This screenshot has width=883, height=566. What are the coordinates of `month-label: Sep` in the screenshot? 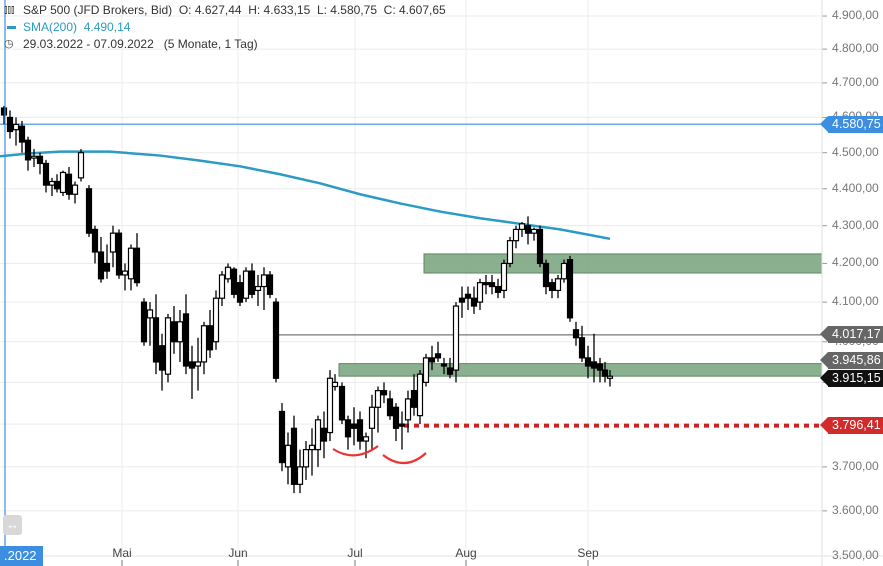 It's located at (588, 553).